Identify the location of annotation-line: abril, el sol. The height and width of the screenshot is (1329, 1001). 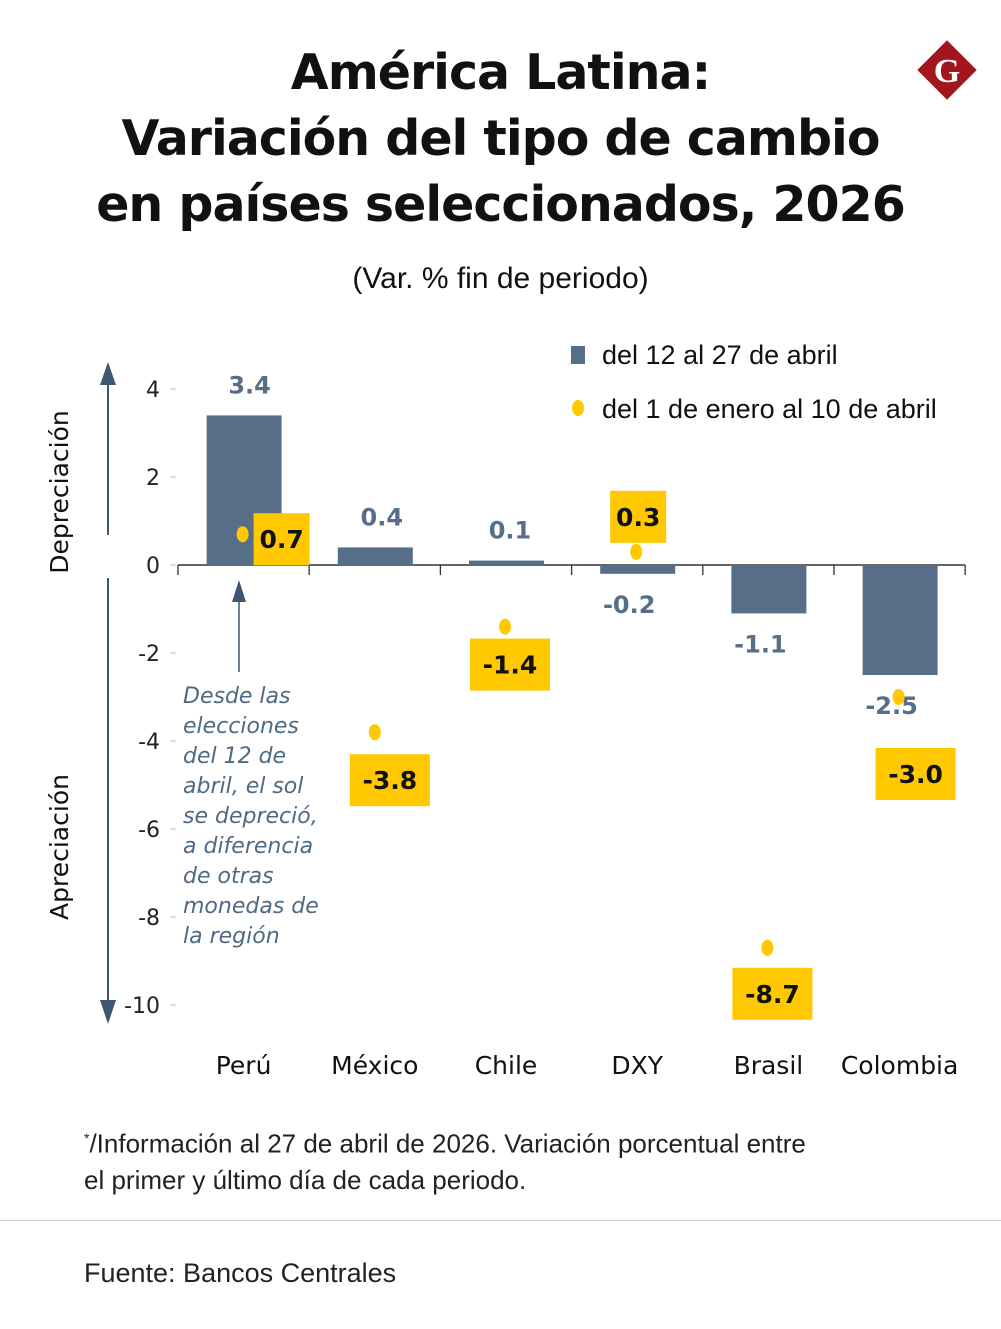
(243, 786).